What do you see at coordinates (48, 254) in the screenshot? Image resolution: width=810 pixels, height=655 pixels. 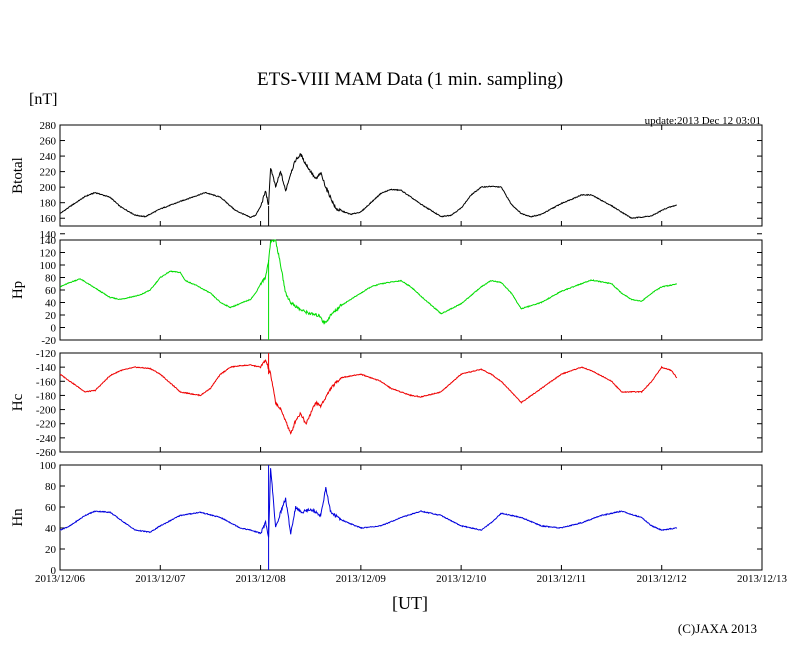 I see `y-tick-label: 120` at bounding box center [48, 254].